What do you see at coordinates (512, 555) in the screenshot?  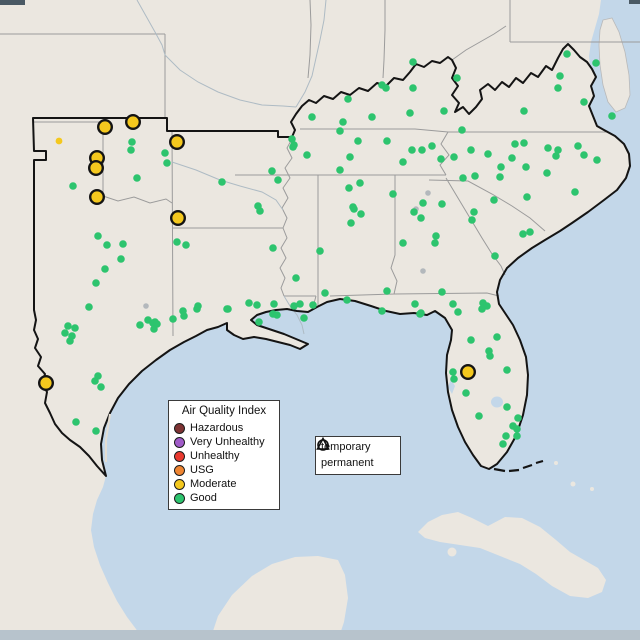 I see `cuba-land` at bounding box center [512, 555].